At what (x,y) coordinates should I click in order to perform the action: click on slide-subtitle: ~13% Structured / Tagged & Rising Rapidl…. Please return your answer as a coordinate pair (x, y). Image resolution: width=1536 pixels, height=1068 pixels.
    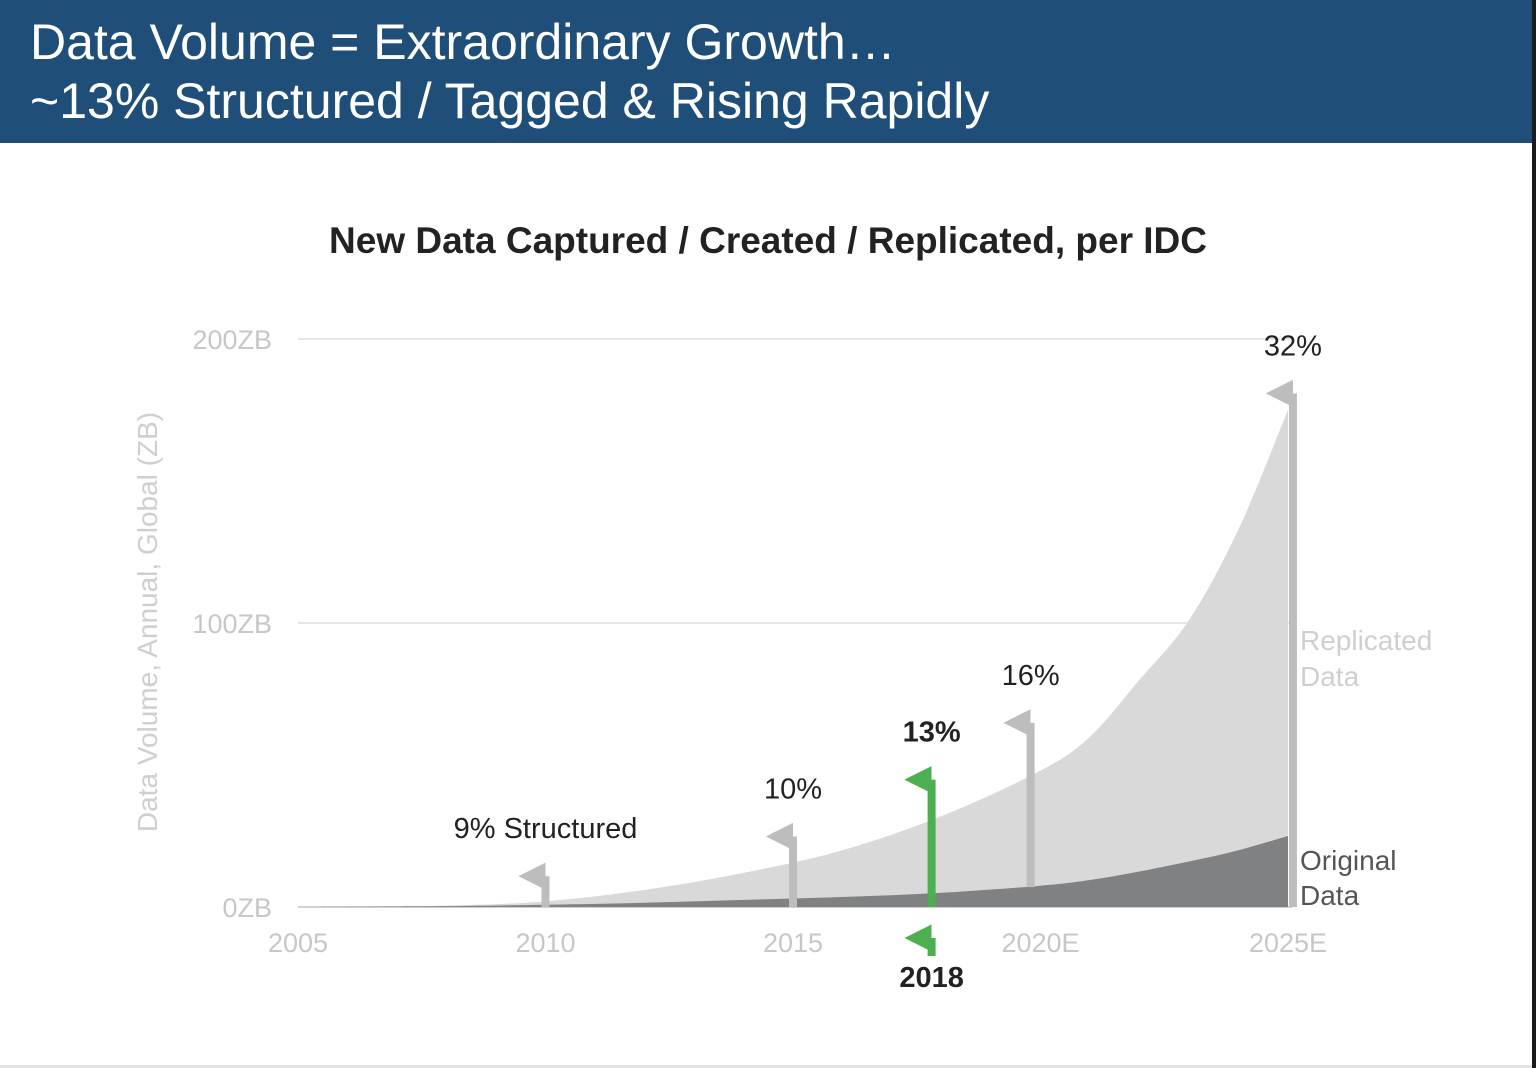
    Looking at the image, I should click on (510, 101).